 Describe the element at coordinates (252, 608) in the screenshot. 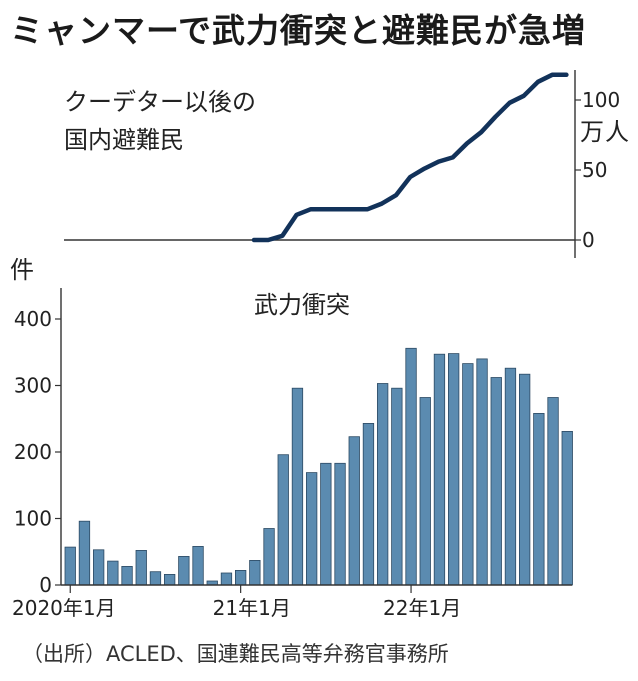

I see `bar-x-tick-label: 21年1月` at that location.